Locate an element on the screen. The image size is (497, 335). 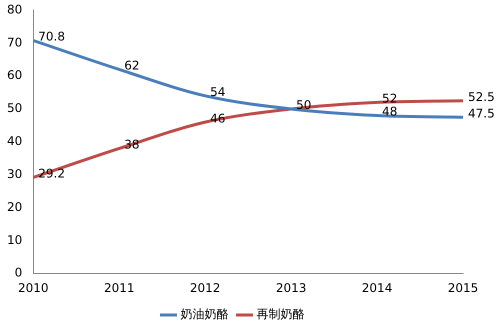
data-label: 38 is located at coordinates (132, 145).